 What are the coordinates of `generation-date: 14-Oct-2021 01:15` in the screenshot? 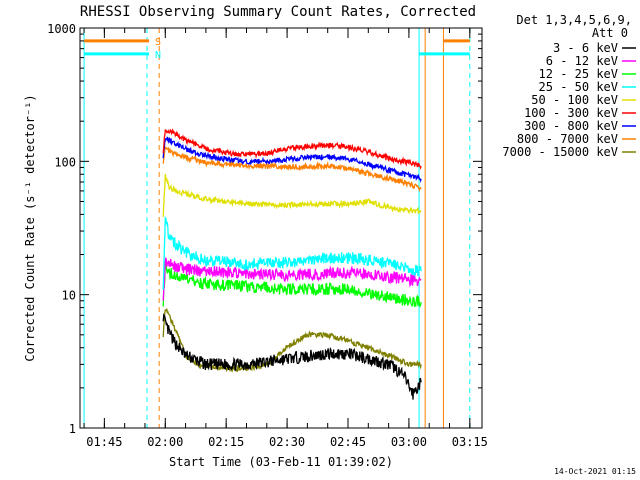 It's located at (595, 471).